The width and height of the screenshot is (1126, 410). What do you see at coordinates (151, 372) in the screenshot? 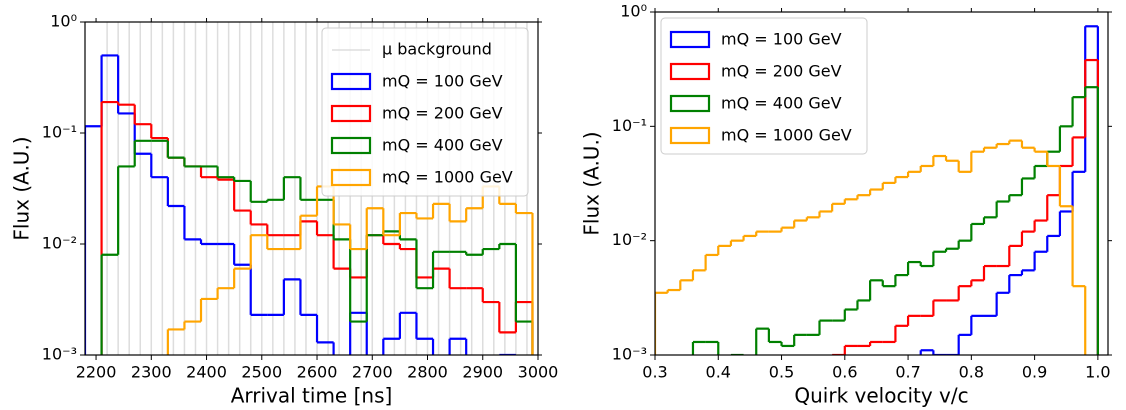
I see `x-tick-label: 2300` at bounding box center [151, 372].